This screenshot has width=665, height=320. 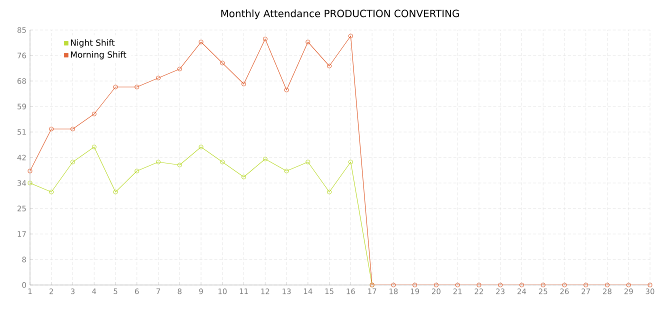 I want to click on legend-label: Night Shift, so click(x=92, y=43).